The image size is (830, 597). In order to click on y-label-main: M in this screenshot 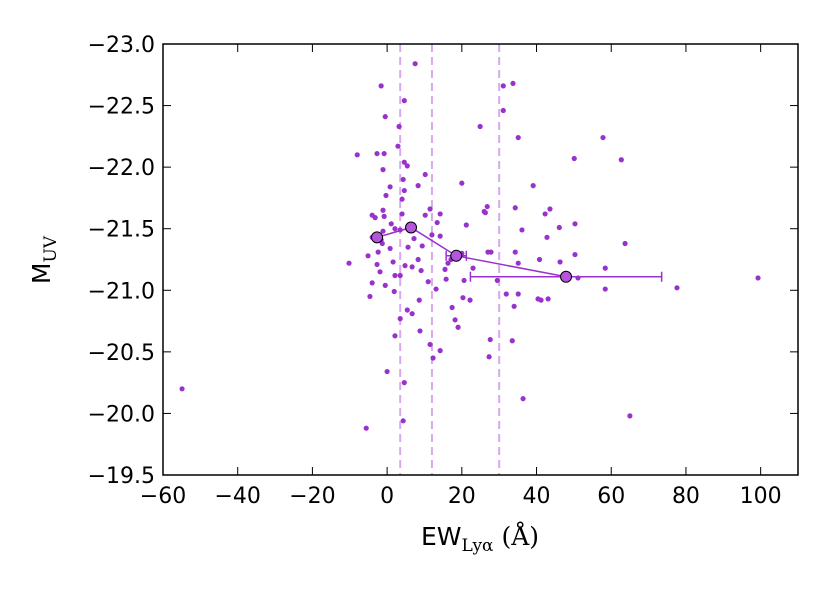, I will do `click(41, 274)`.